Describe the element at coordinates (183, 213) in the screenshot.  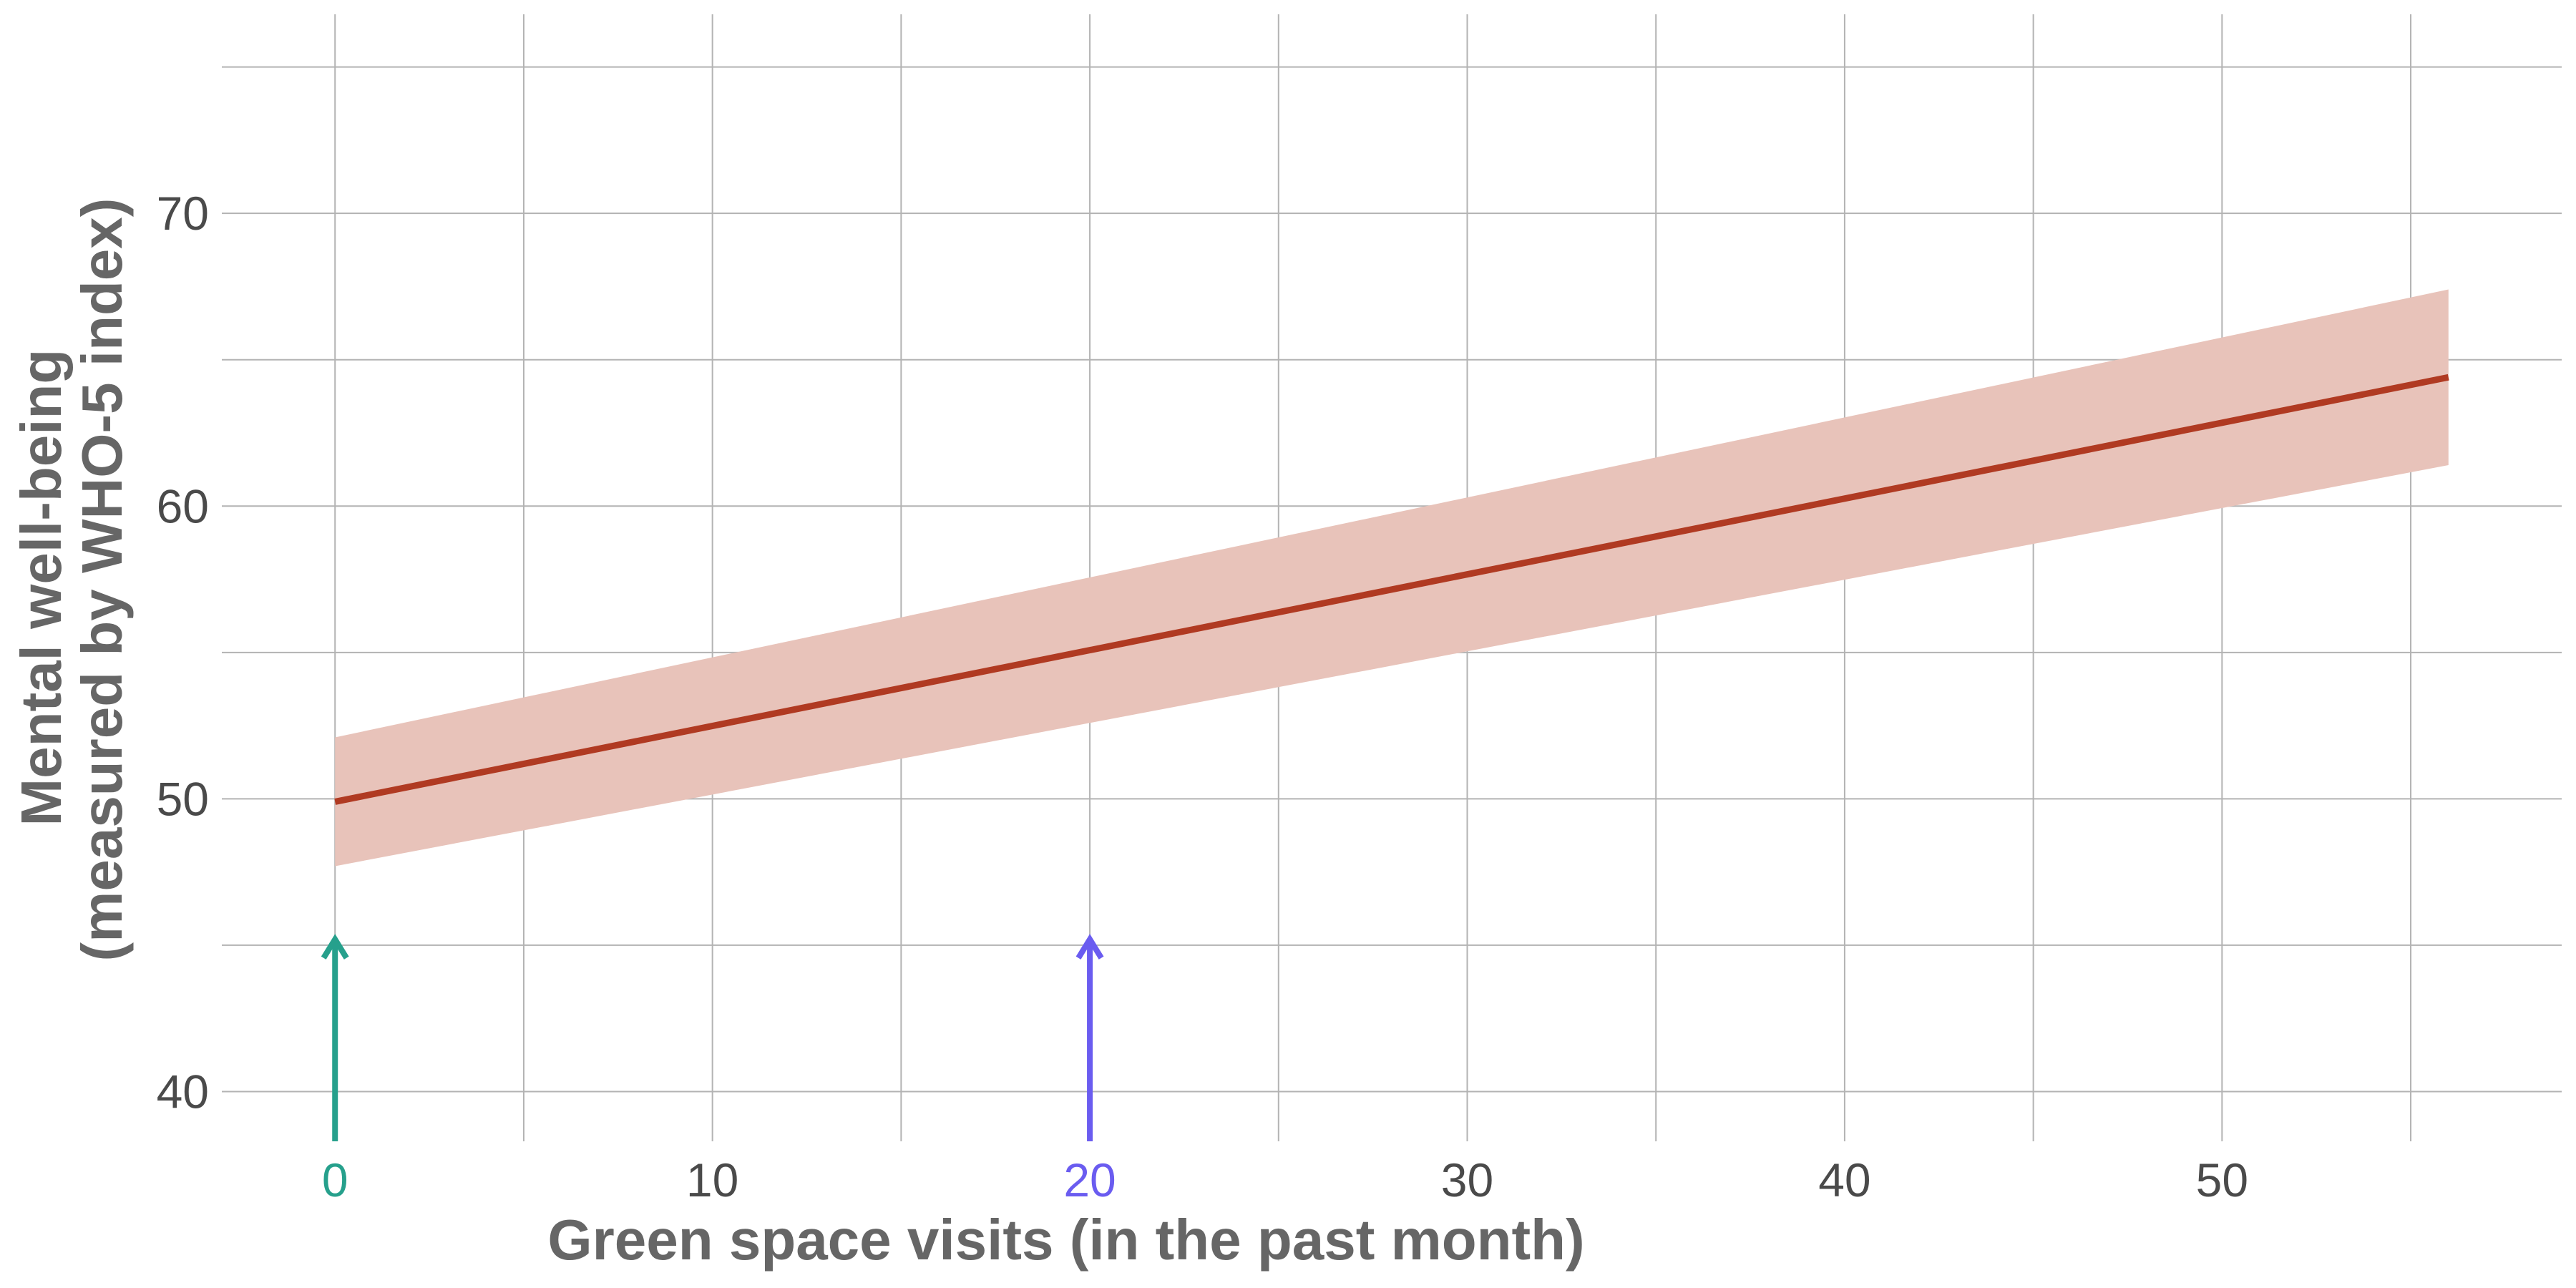
I see `y-tick-label: 70` at that location.